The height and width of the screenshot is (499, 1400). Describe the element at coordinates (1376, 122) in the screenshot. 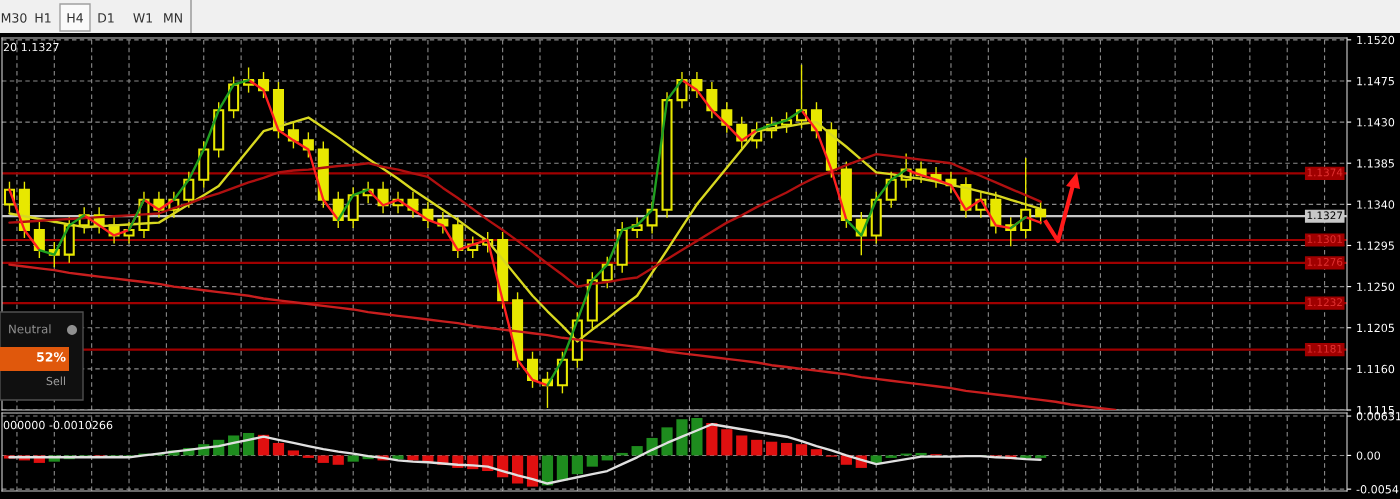

I see `y-tick-label: 1.1430` at that location.